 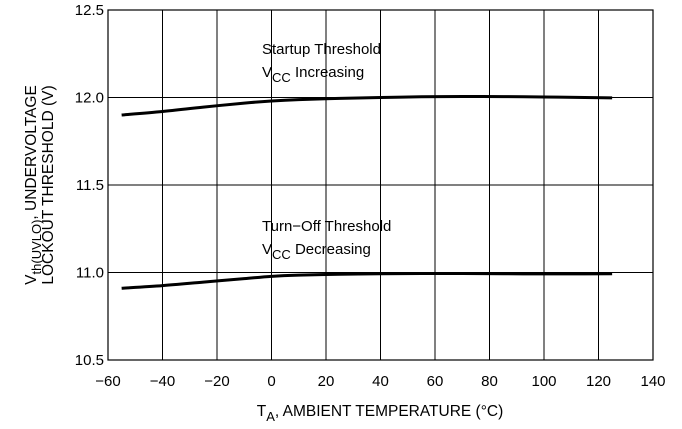 I want to click on y-axis-label-line2: LOCKOUT THRESHOLD (V), so click(x=48, y=184).